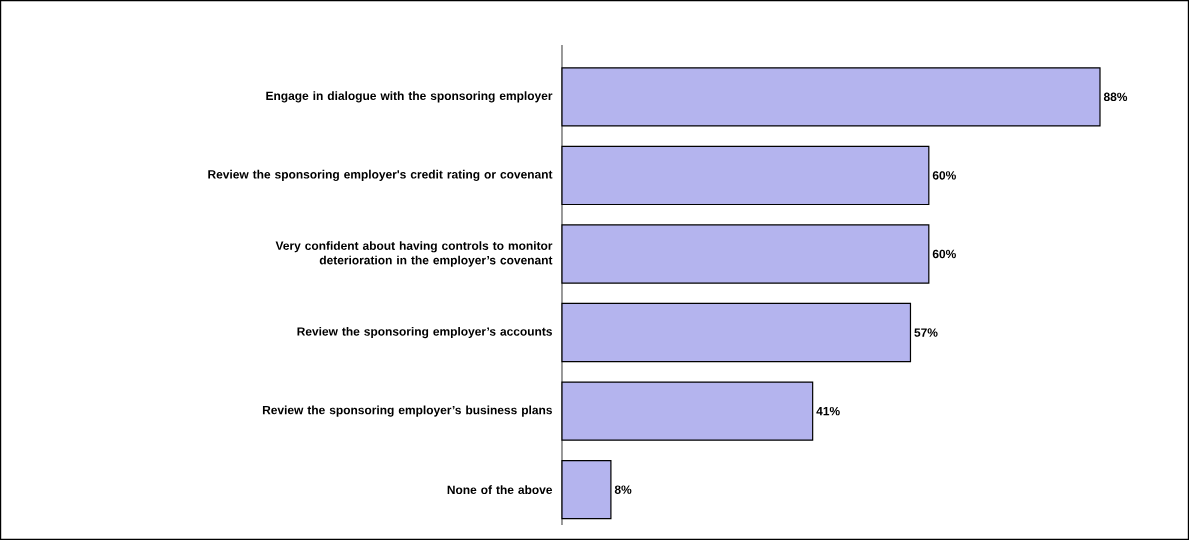 This screenshot has width=1189, height=540. Describe the element at coordinates (1115, 97) in the screenshot. I see `data-label: 88%` at that location.